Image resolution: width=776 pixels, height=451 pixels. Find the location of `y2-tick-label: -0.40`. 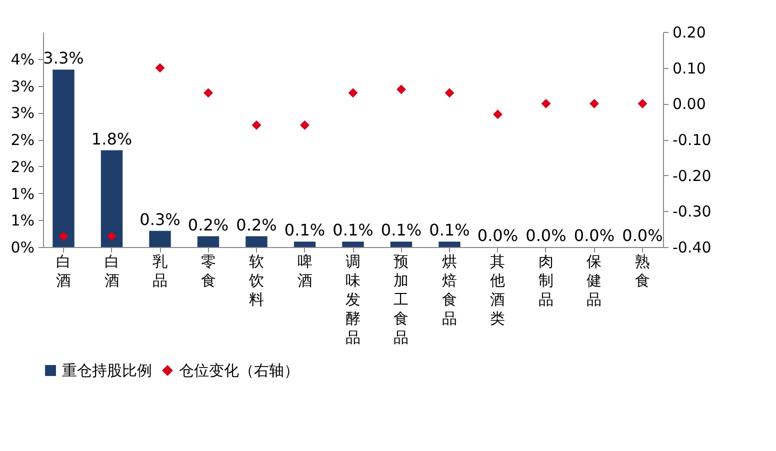

y2-tick-label: -0.40 is located at coordinates (692, 247).